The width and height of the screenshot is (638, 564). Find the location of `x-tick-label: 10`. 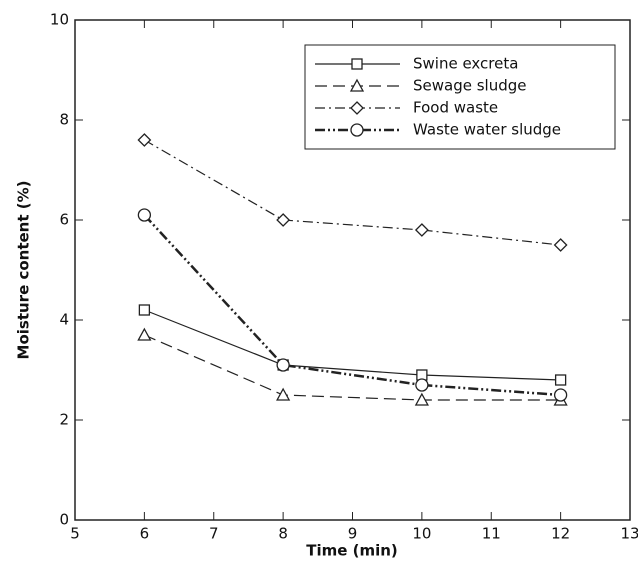

x-tick-label: 10 is located at coordinates (421, 534).